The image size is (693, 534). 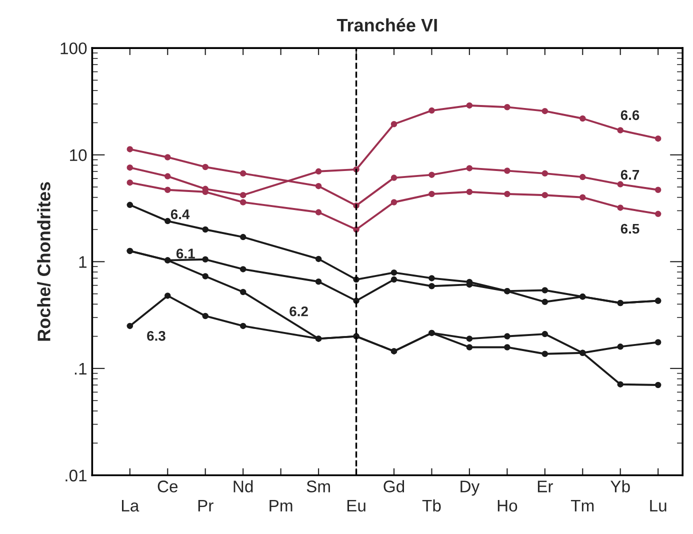 What do you see at coordinates (156, 335) in the screenshot?
I see `series-label: 6.3` at bounding box center [156, 335].